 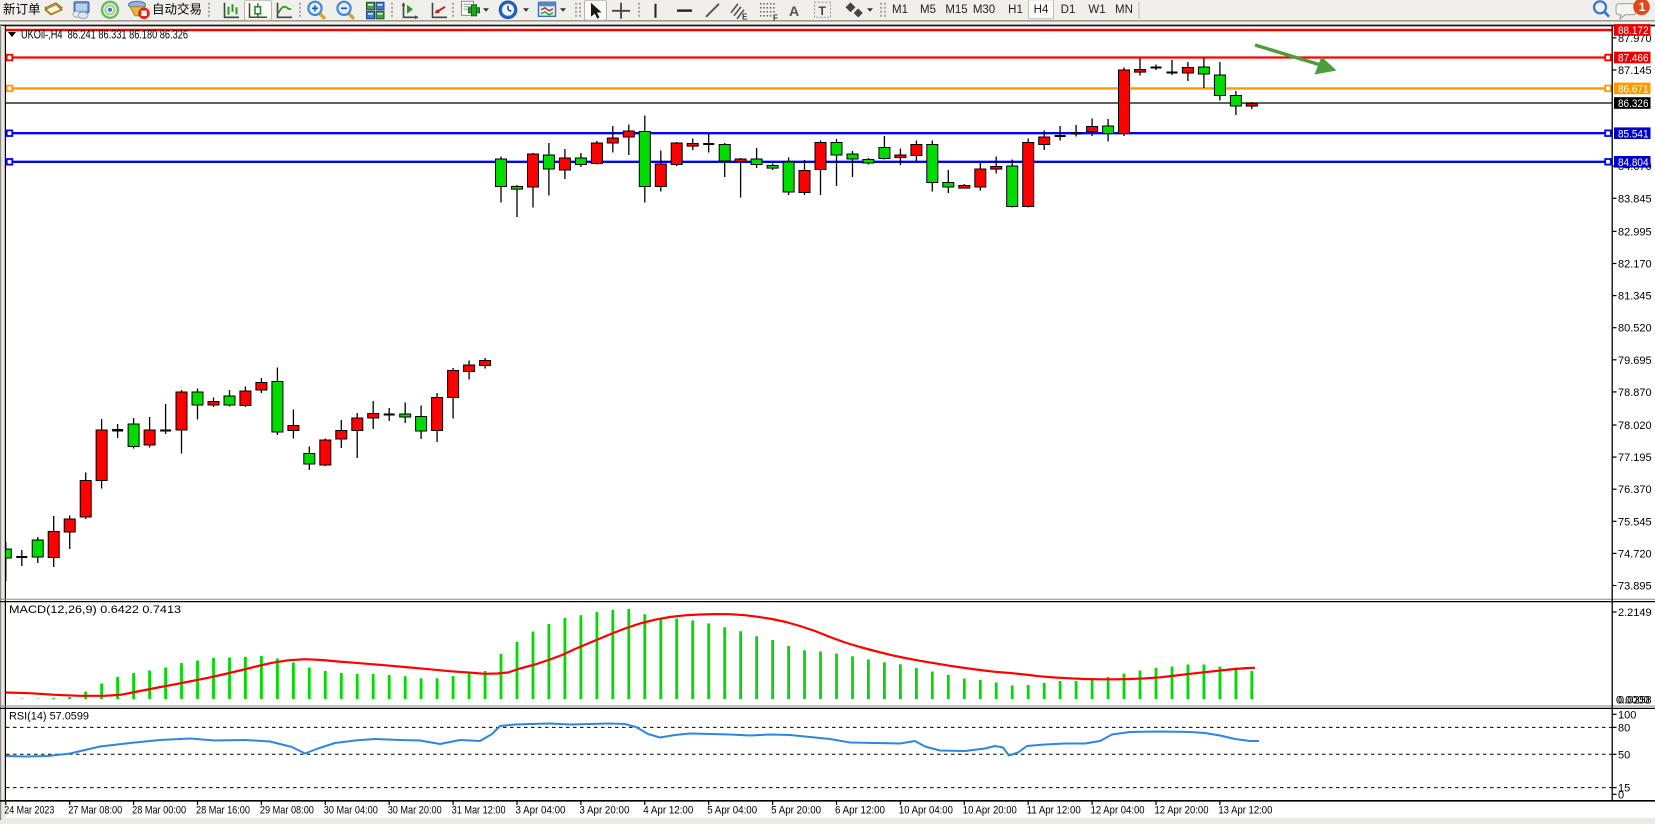 I want to click on svg-text: 新订单, so click(x=22, y=8).